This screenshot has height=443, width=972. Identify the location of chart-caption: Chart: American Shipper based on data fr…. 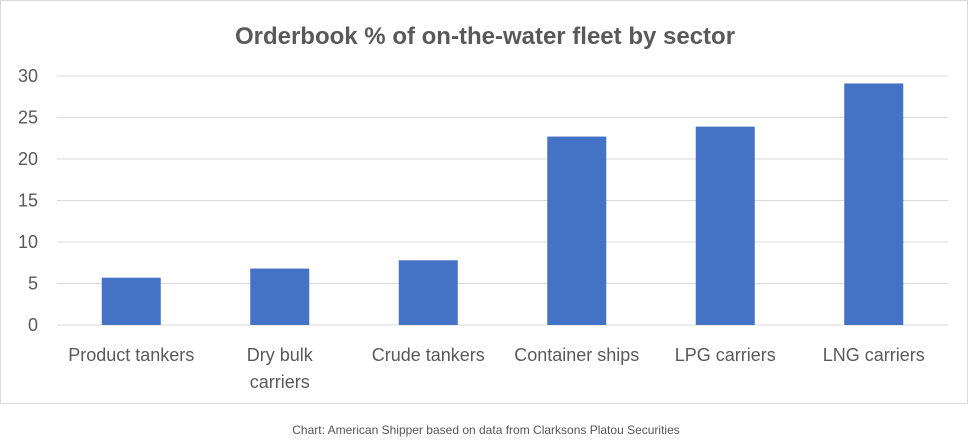
(486, 430).